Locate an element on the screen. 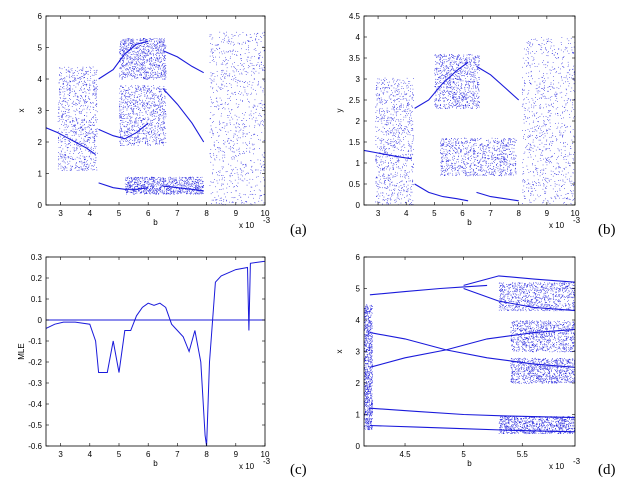 The width and height of the screenshot is (640, 480). y-tick-label: -0.5 is located at coordinates (35, 425).